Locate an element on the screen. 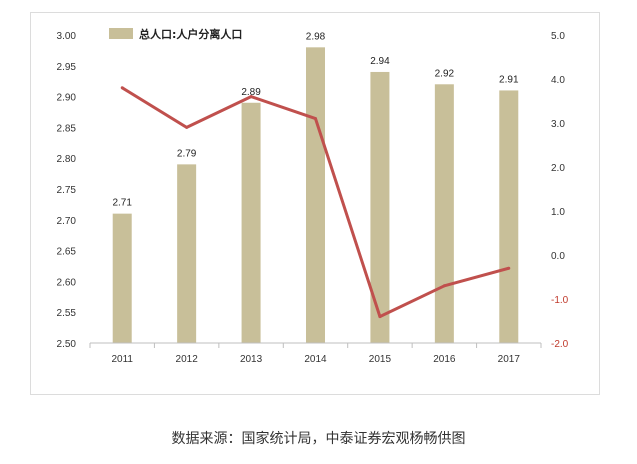 The height and width of the screenshot is (464, 637). x-axis: 2011 2012 2013 2014 2015 2016 2017 is located at coordinates (315, 353).